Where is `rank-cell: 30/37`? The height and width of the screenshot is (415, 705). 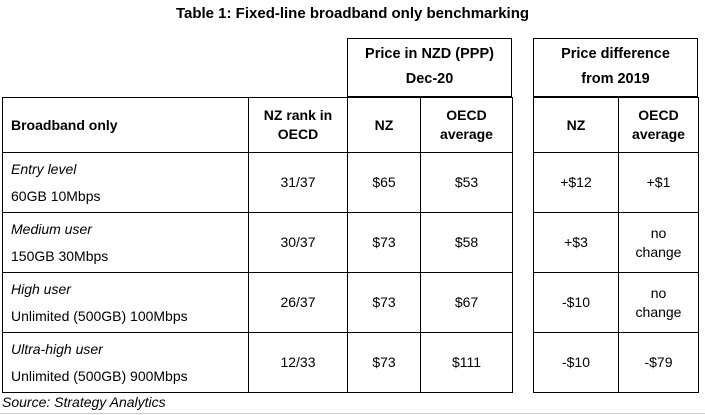 rank-cell: 30/37 is located at coordinates (298, 242).